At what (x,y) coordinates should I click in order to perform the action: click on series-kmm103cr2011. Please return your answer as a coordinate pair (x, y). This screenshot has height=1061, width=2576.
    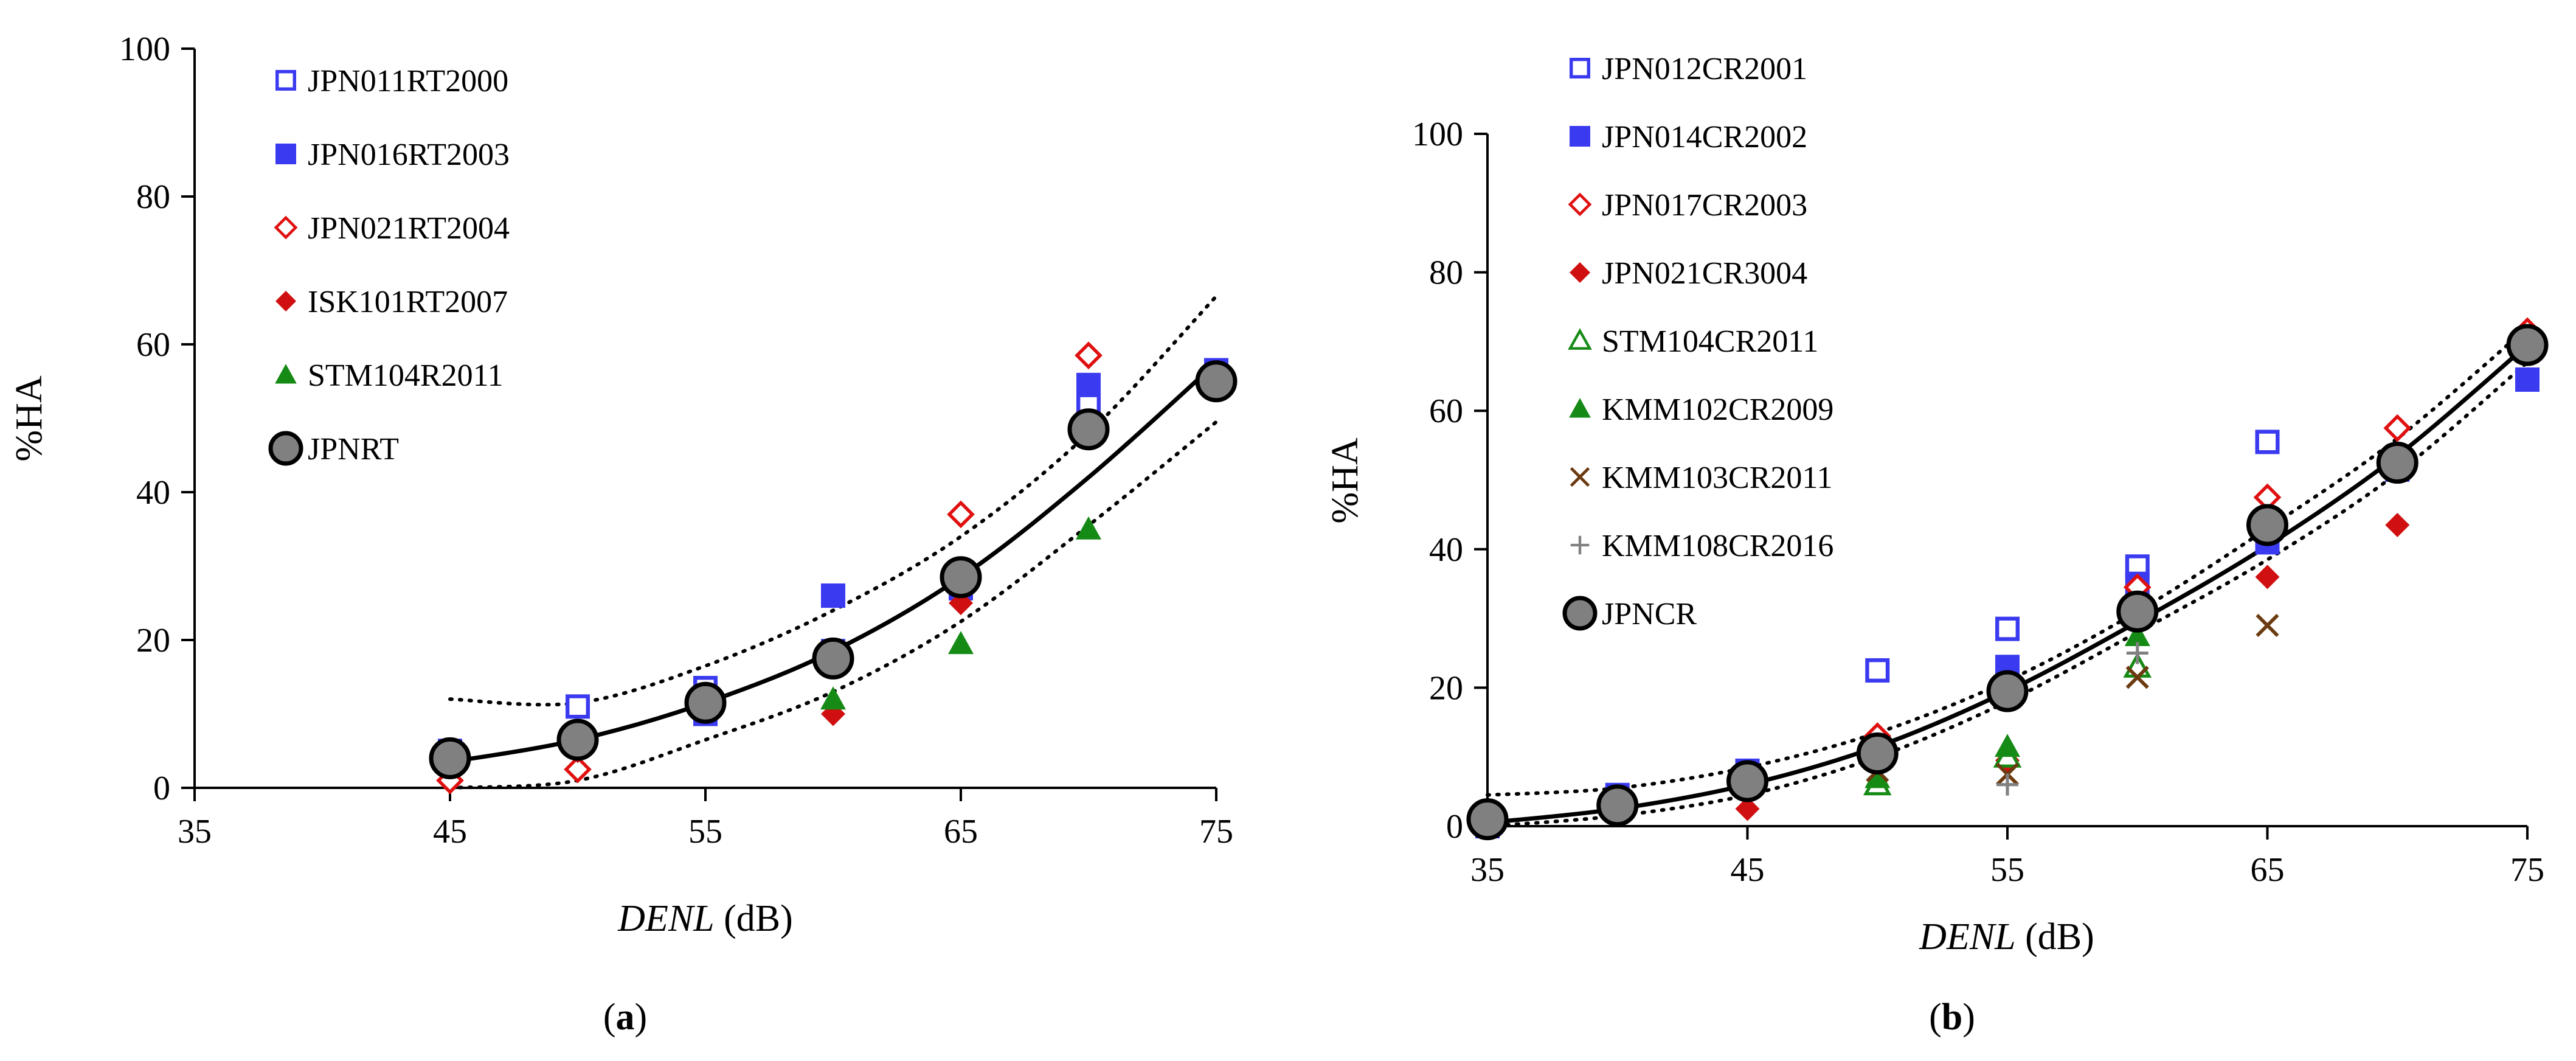
    Looking at the image, I should click on (2072, 699).